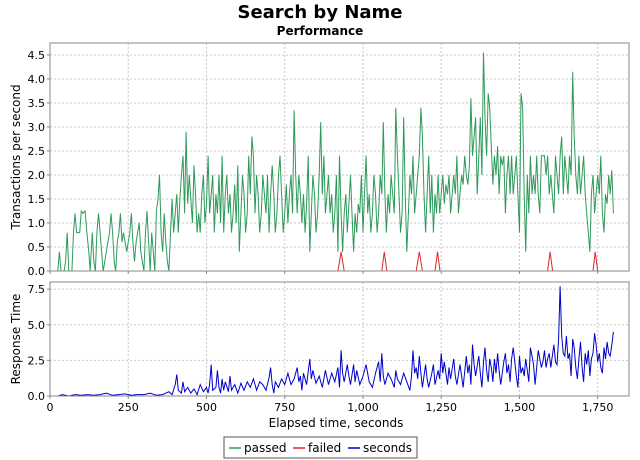 The image size is (640, 460). What do you see at coordinates (441, 407) in the screenshot?
I see `x-tick-label: 1,250` at bounding box center [441, 407].